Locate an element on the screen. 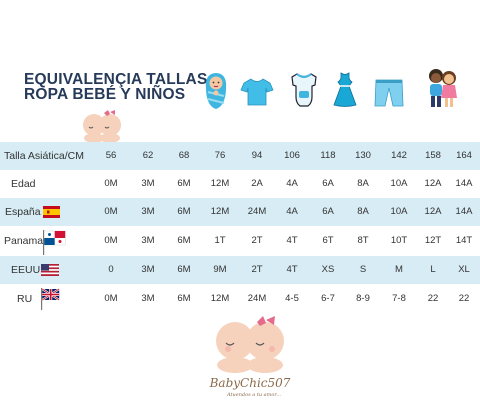 The image size is (480, 404). title-line-2: ROPA BEBÉ Y NIÑOS is located at coordinates (105, 94).